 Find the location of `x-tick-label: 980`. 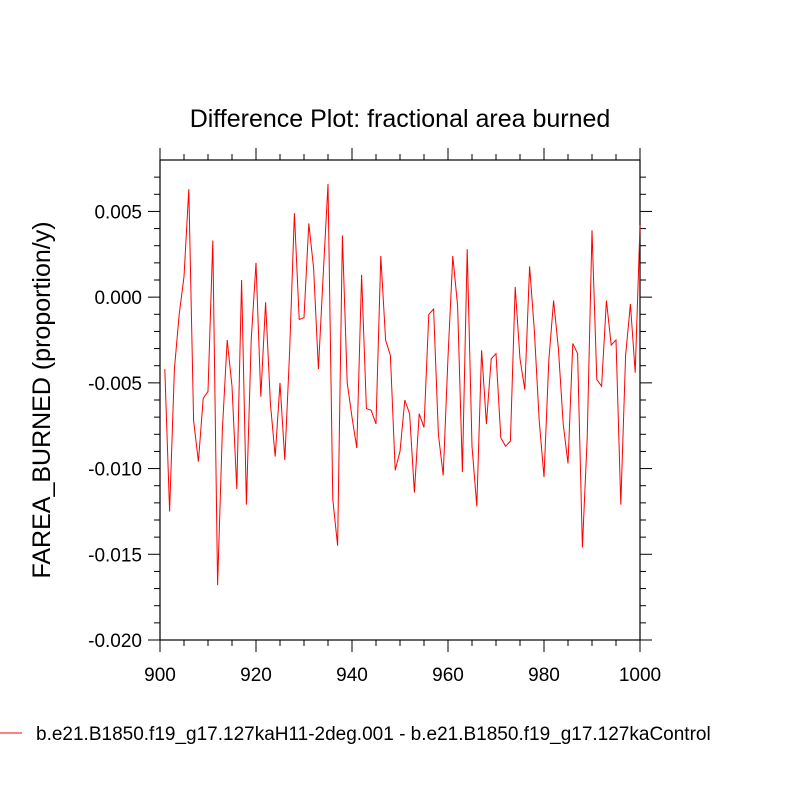

x-tick-label: 980 is located at coordinates (544, 675).